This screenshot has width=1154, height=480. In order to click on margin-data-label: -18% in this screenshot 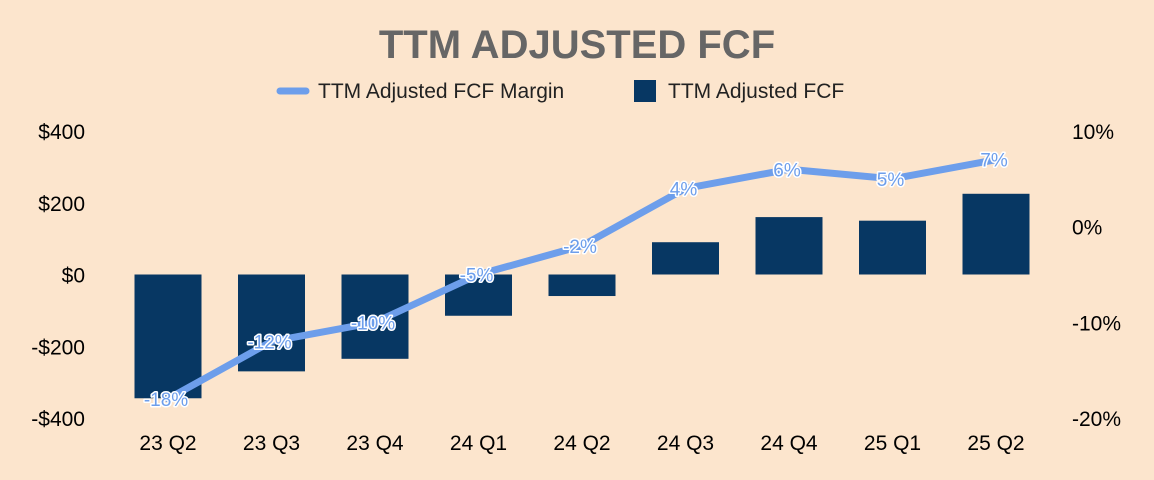, I will do `click(166, 400)`.